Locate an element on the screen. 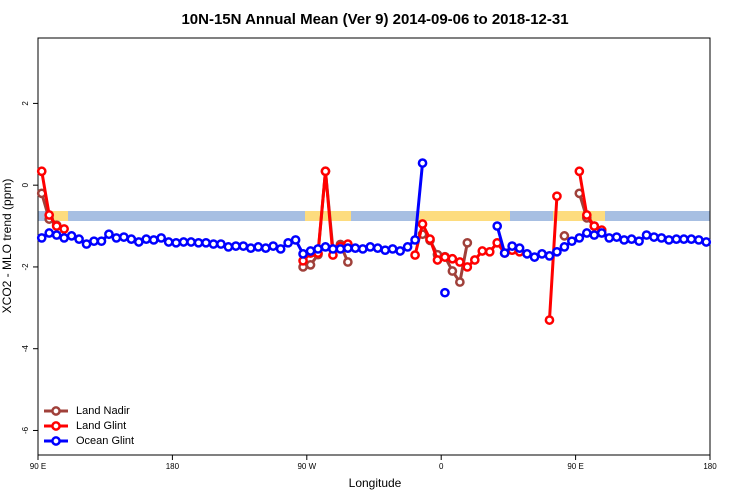 This screenshot has height=500, width=750. x-tick-label: 0 is located at coordinates (441, 466).